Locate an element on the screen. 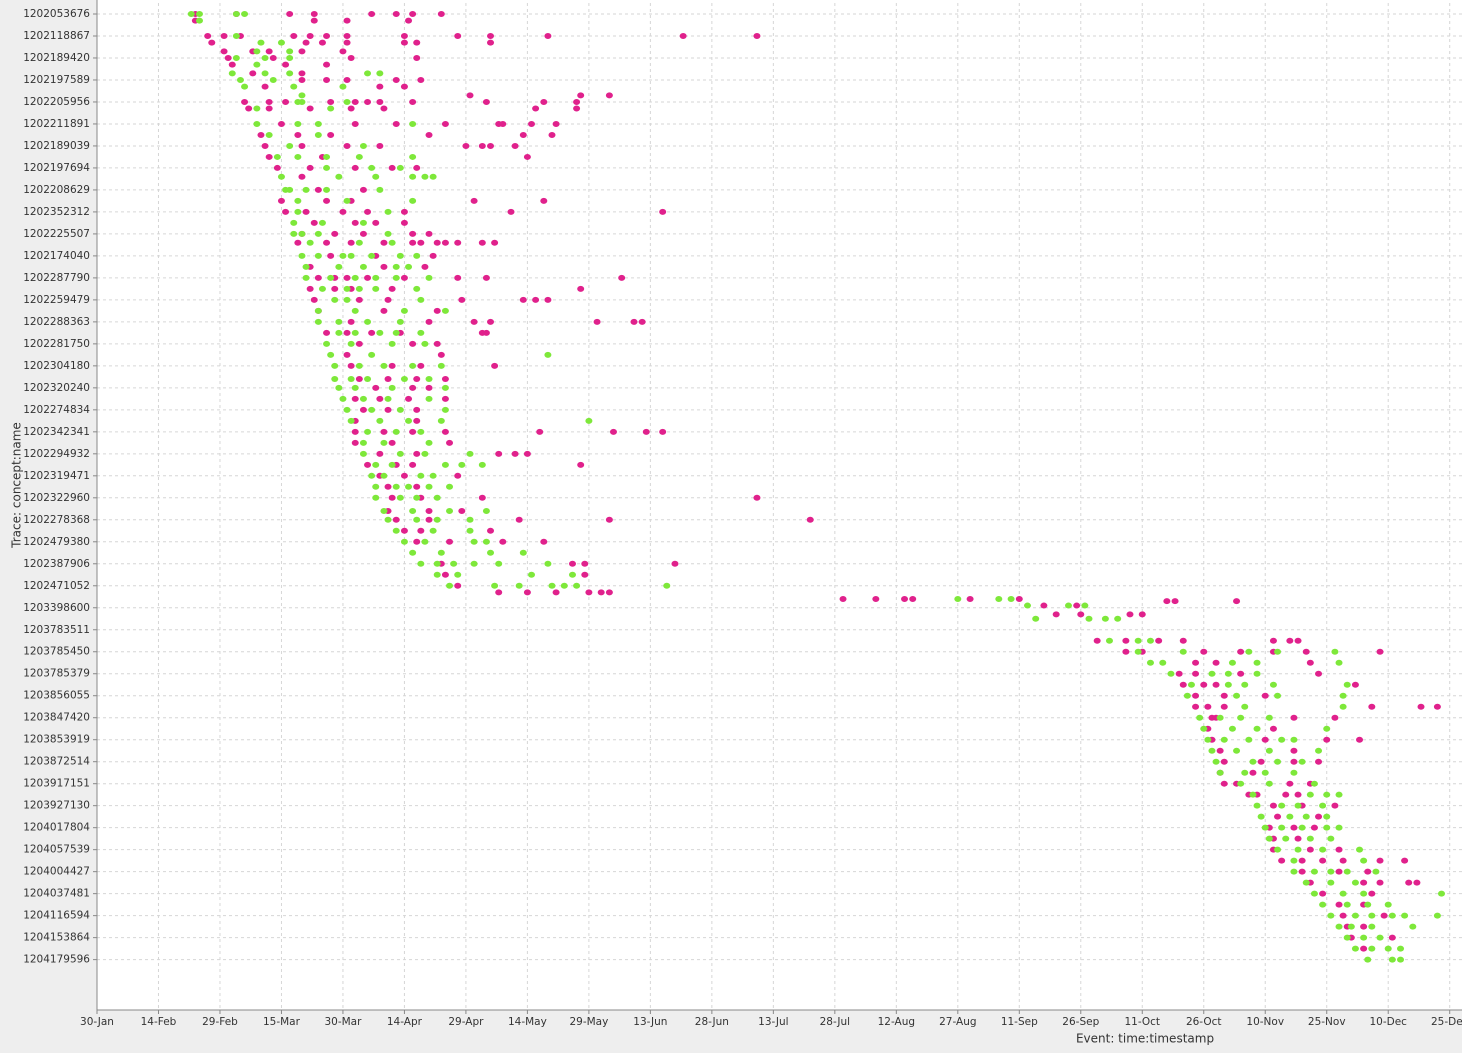 The image size is (1462, 1053). x-tick-label: 11-Sep is located at coordinates (1019, 1022).